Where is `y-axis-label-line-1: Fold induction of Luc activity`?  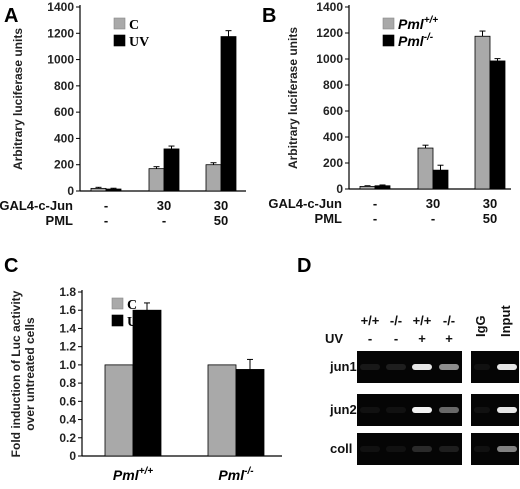 y-axis-label-line-1: Fold induction of Luc activity is located at coordinates (16, 373).